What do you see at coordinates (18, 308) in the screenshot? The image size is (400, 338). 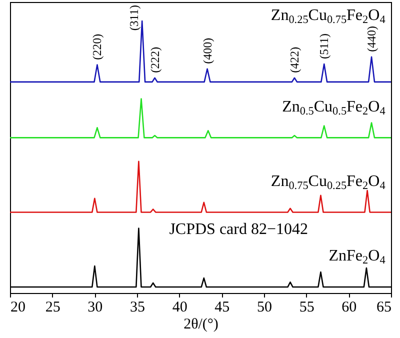 I see `x-tick-label: 20` at bounding box center [18, 308].